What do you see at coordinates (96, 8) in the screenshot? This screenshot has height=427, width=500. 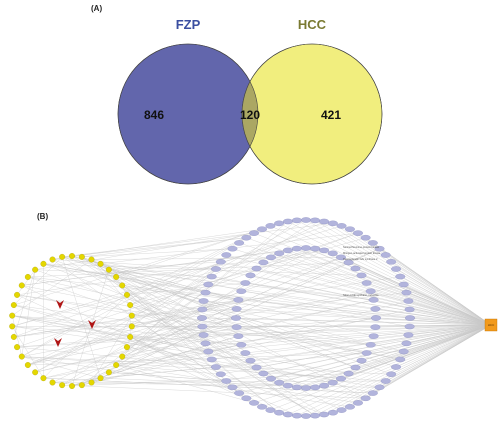 I see `panel-a-label: (A)` at bounding box center [96, 8].